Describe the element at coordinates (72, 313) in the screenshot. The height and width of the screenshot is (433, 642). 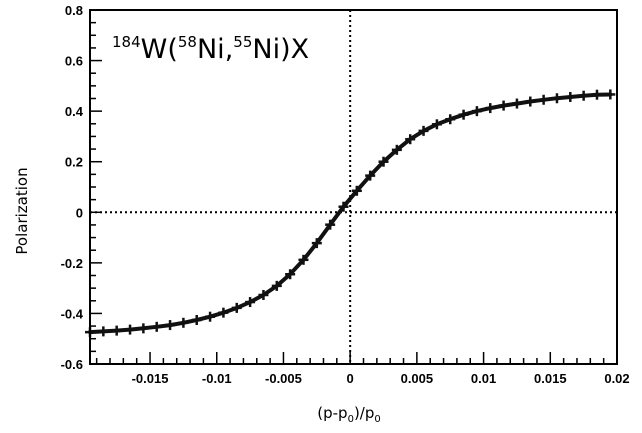
I see `y-tick-label: -0.4` at that location.